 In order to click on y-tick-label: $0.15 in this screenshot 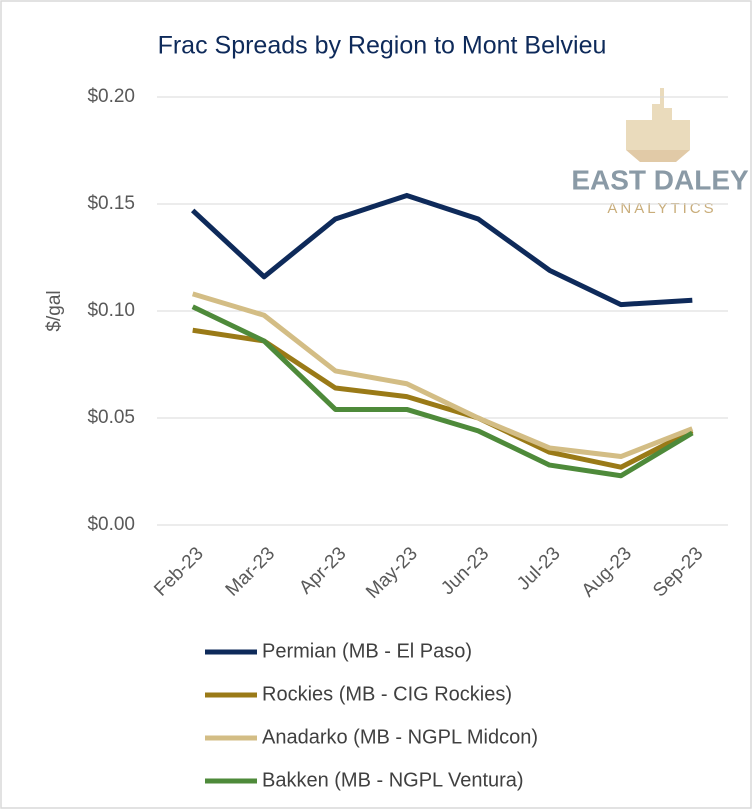, I will do `click(111, 203)`.